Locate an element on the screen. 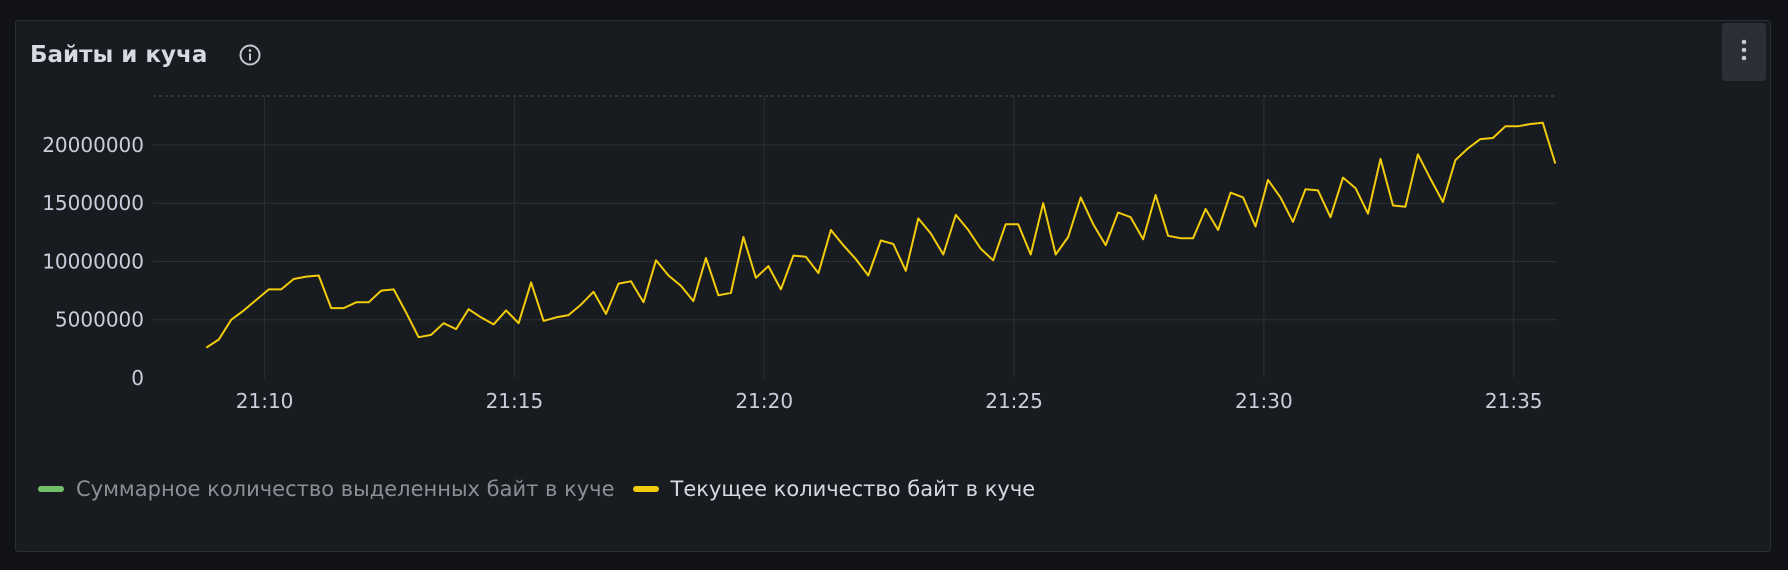 This screenshot has width=1788, height=570. x-tick-label: 21:15 is located at coordinates (515, 401).